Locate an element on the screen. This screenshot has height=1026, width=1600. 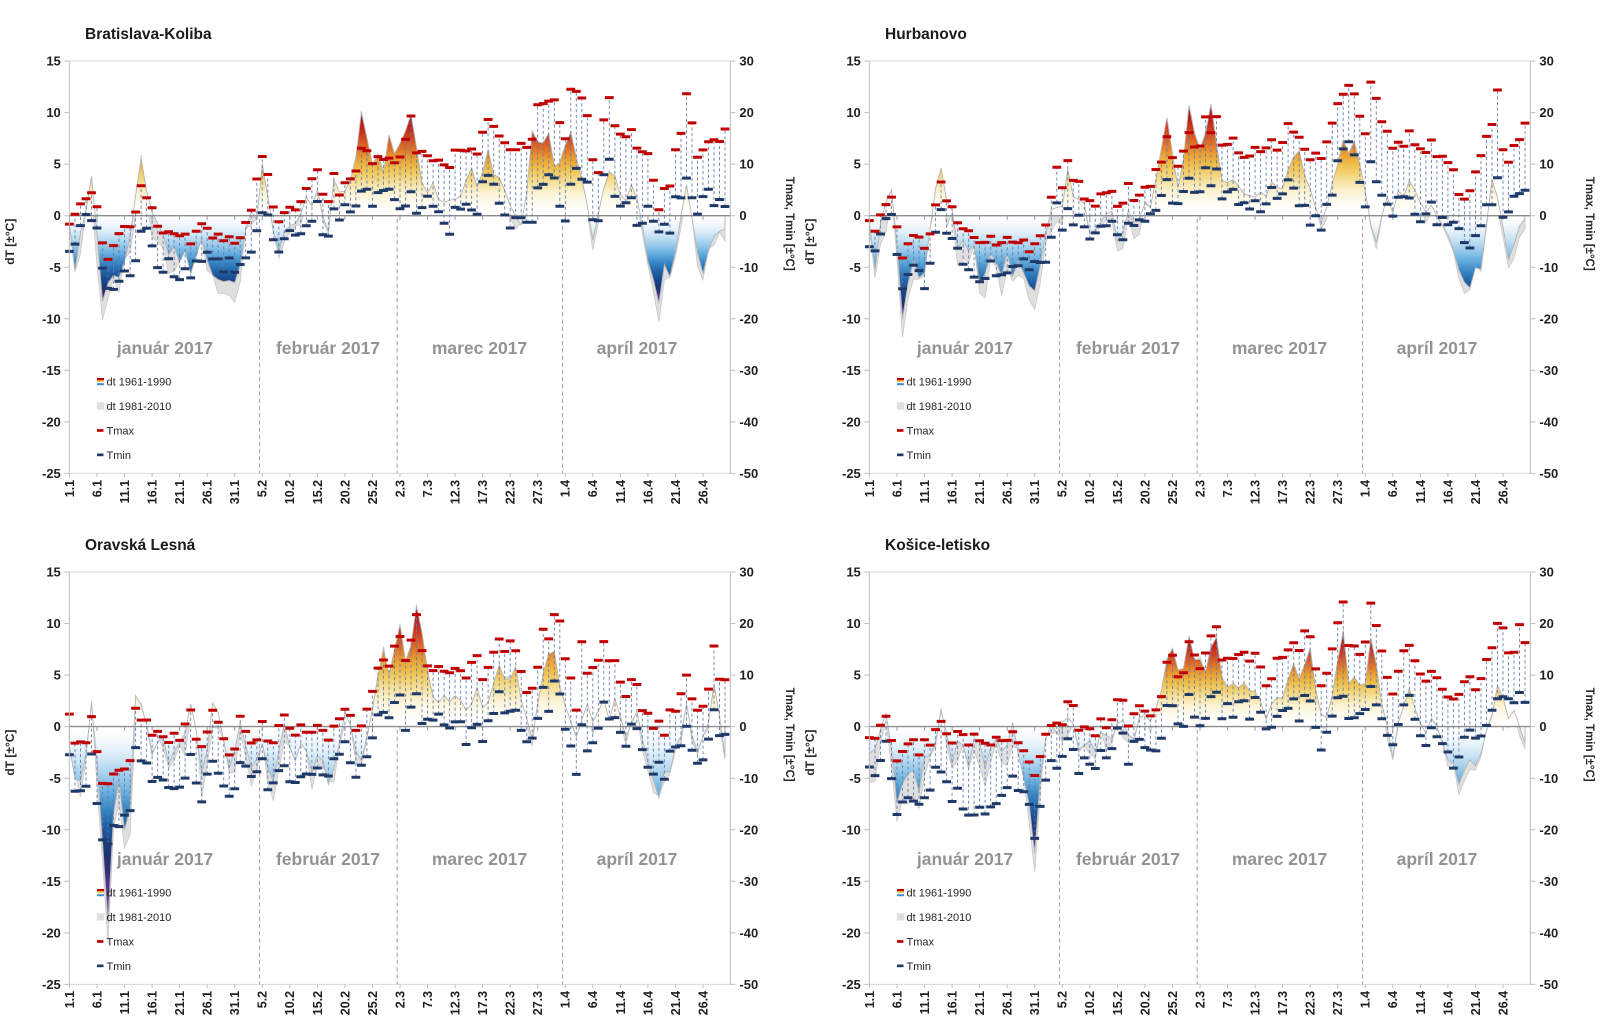
svg-text: 5.2 is located at coordinates (1063, 999).